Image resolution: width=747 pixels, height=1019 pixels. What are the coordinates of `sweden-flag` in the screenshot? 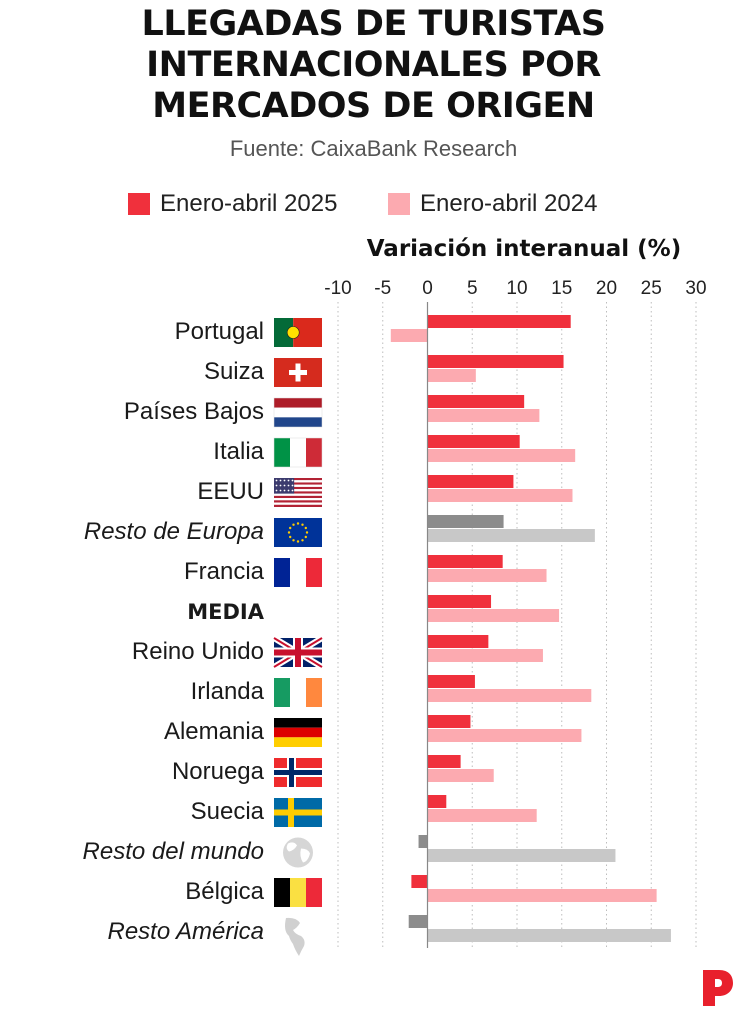 It's located at (298, 812).